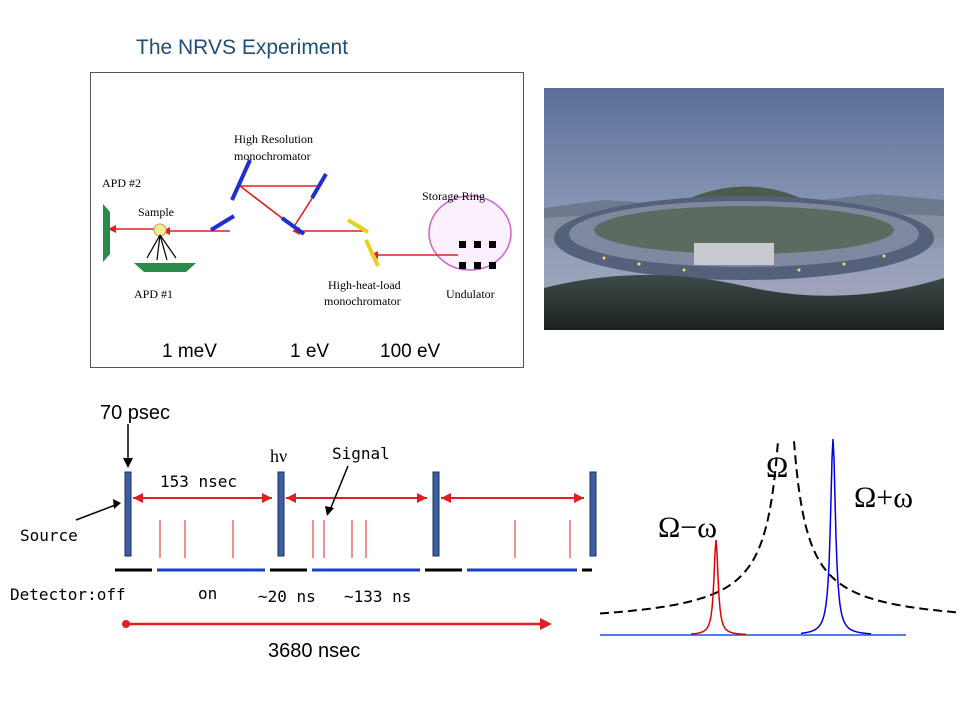 This screenshot has width=960, height=720. What do you see at coordinates (377, 596) in the screenshot?
I see `gate-long-label: ~133 ns` at bounding box center [377, 596].